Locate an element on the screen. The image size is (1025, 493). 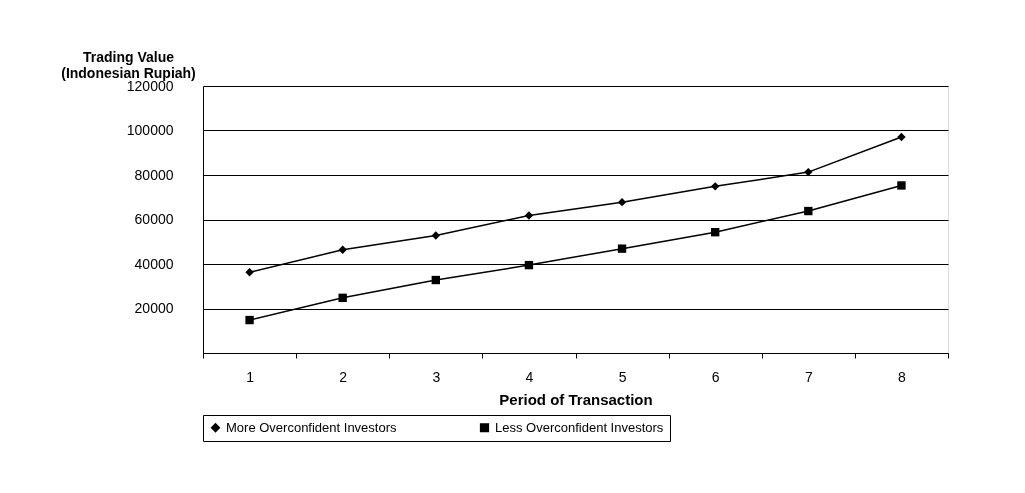
y-tick-label: 40000 is located at coordinates (154, 263).